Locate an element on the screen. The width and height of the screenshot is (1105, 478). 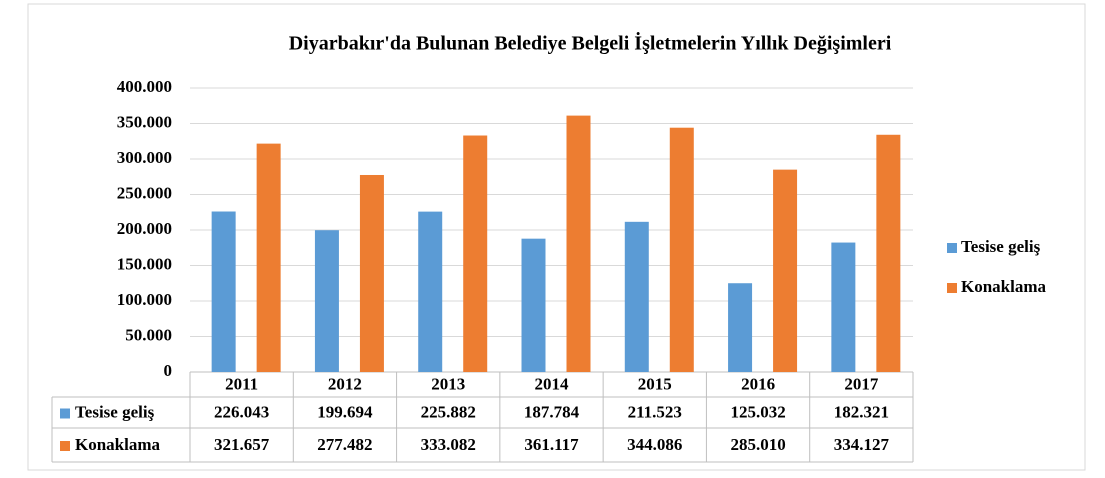
table-value: 226.043 is located at coordinates (241, 411).